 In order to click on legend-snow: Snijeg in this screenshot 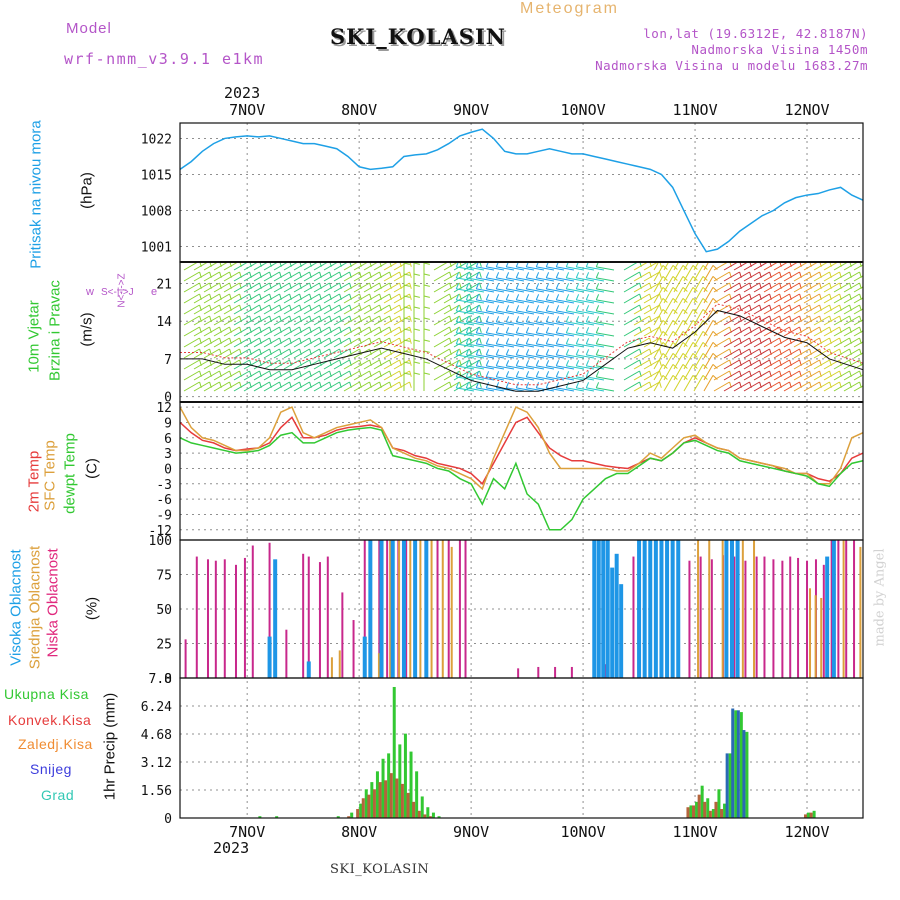, I will do `click(51, 769)`.